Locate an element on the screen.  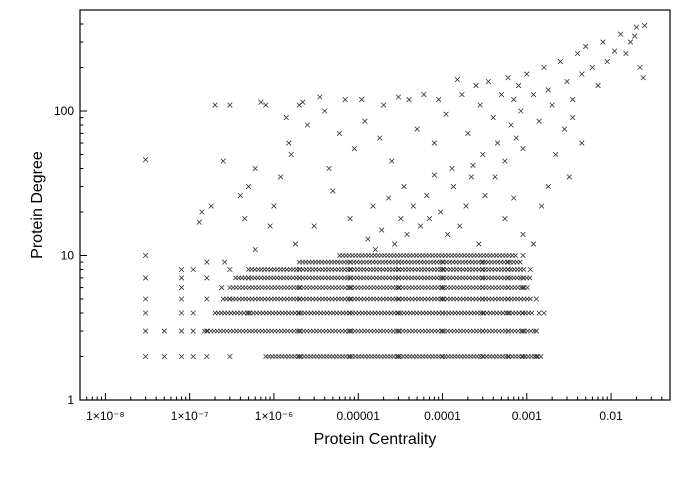
x-tick-label: 0.0001 is located at coordinates (442, 416).